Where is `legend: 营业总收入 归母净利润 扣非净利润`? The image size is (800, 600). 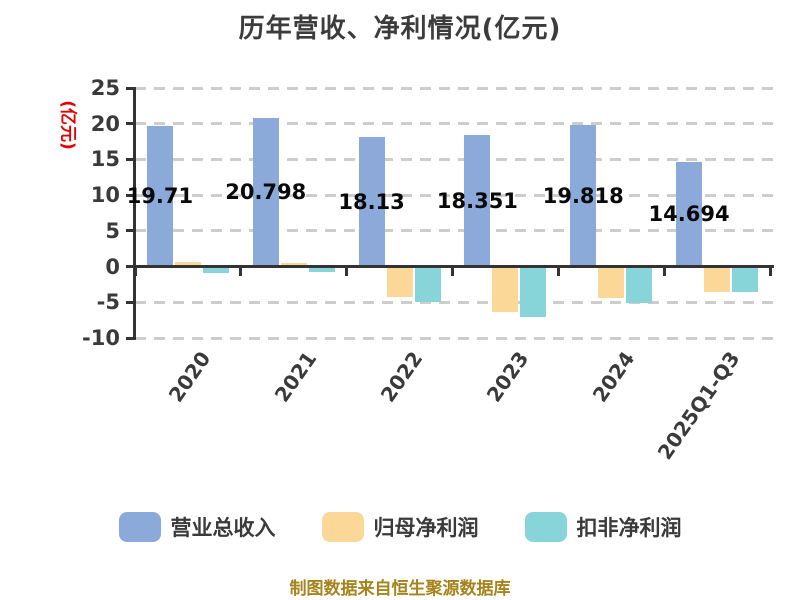
legend: 营业总收入 归母净利润 扣非净利润 is located at coordinates (400, 527).